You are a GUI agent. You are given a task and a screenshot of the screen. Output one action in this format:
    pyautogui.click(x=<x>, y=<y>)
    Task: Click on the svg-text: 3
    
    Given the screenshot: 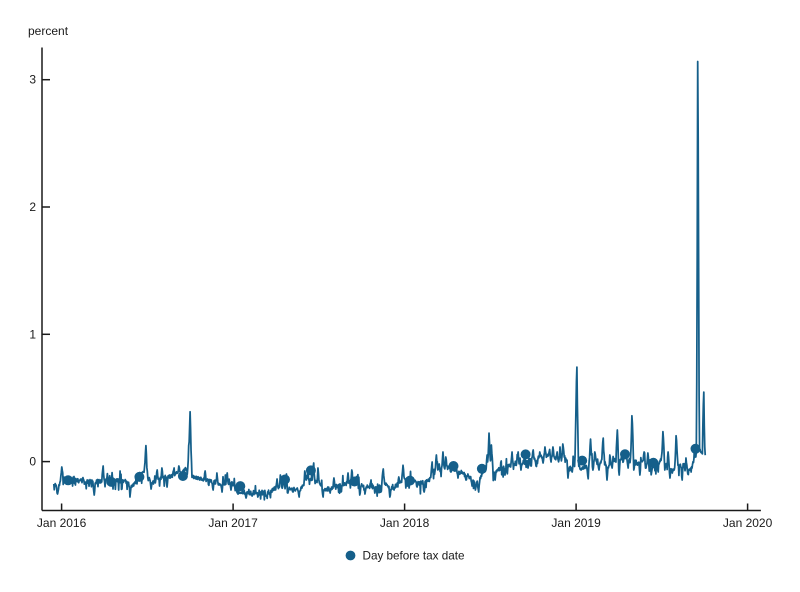 What is the action you would take?
    pyautogui.click(x=32, y=80)
    